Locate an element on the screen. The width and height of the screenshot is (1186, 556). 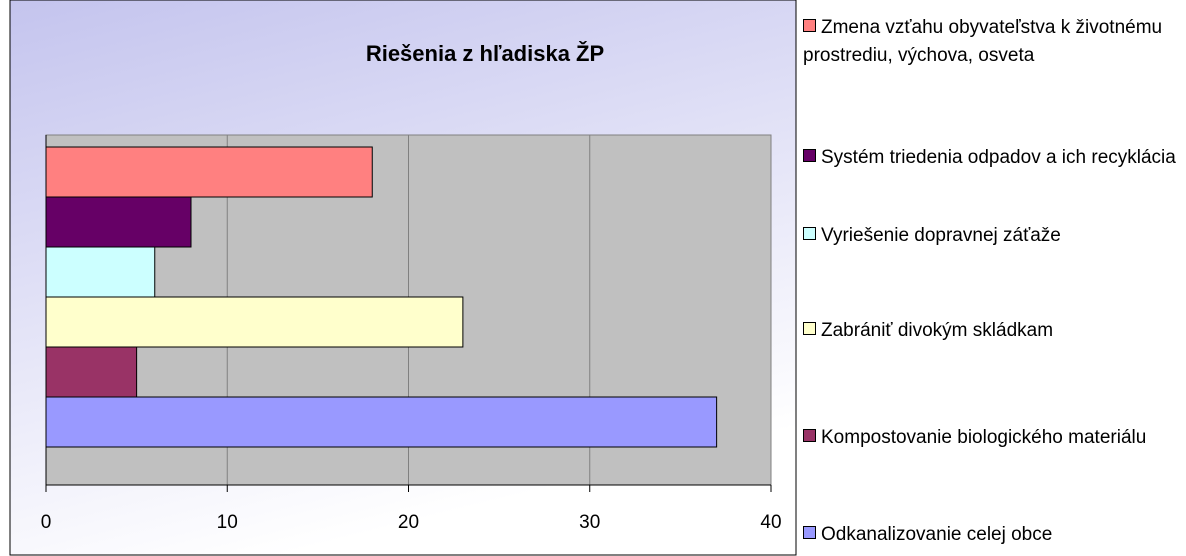
x-tick-label: 0 is located at coordinates (46, 522).